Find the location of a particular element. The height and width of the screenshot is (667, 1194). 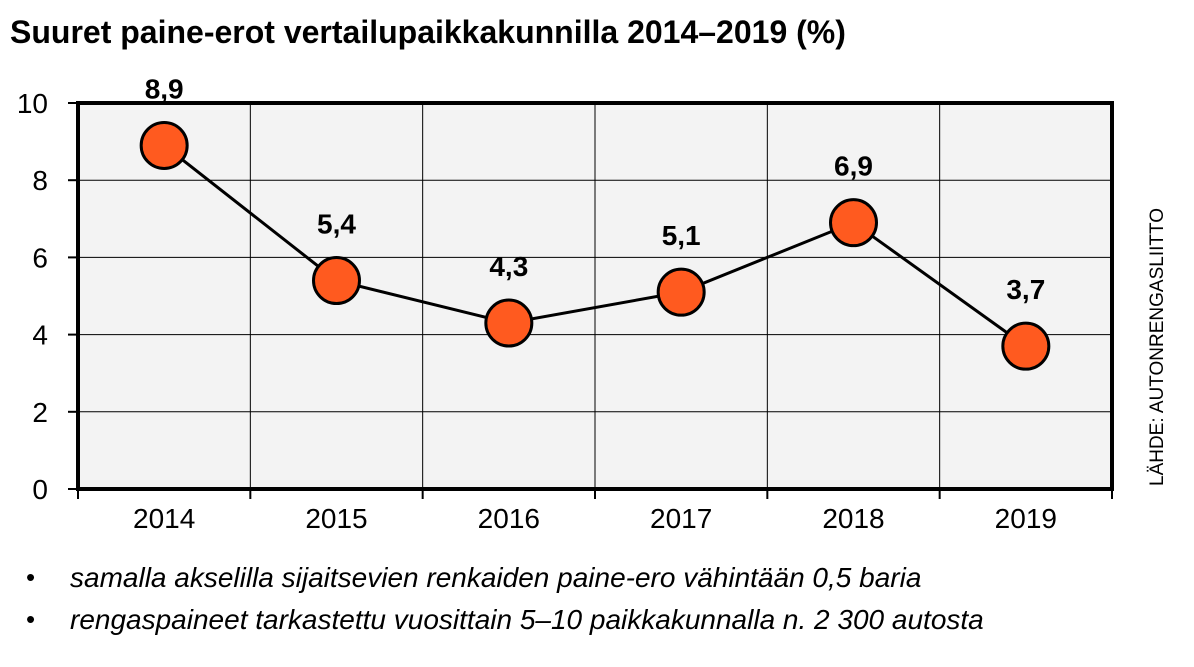

x-tick-label: 2014 is located at coordinates (164, 518).